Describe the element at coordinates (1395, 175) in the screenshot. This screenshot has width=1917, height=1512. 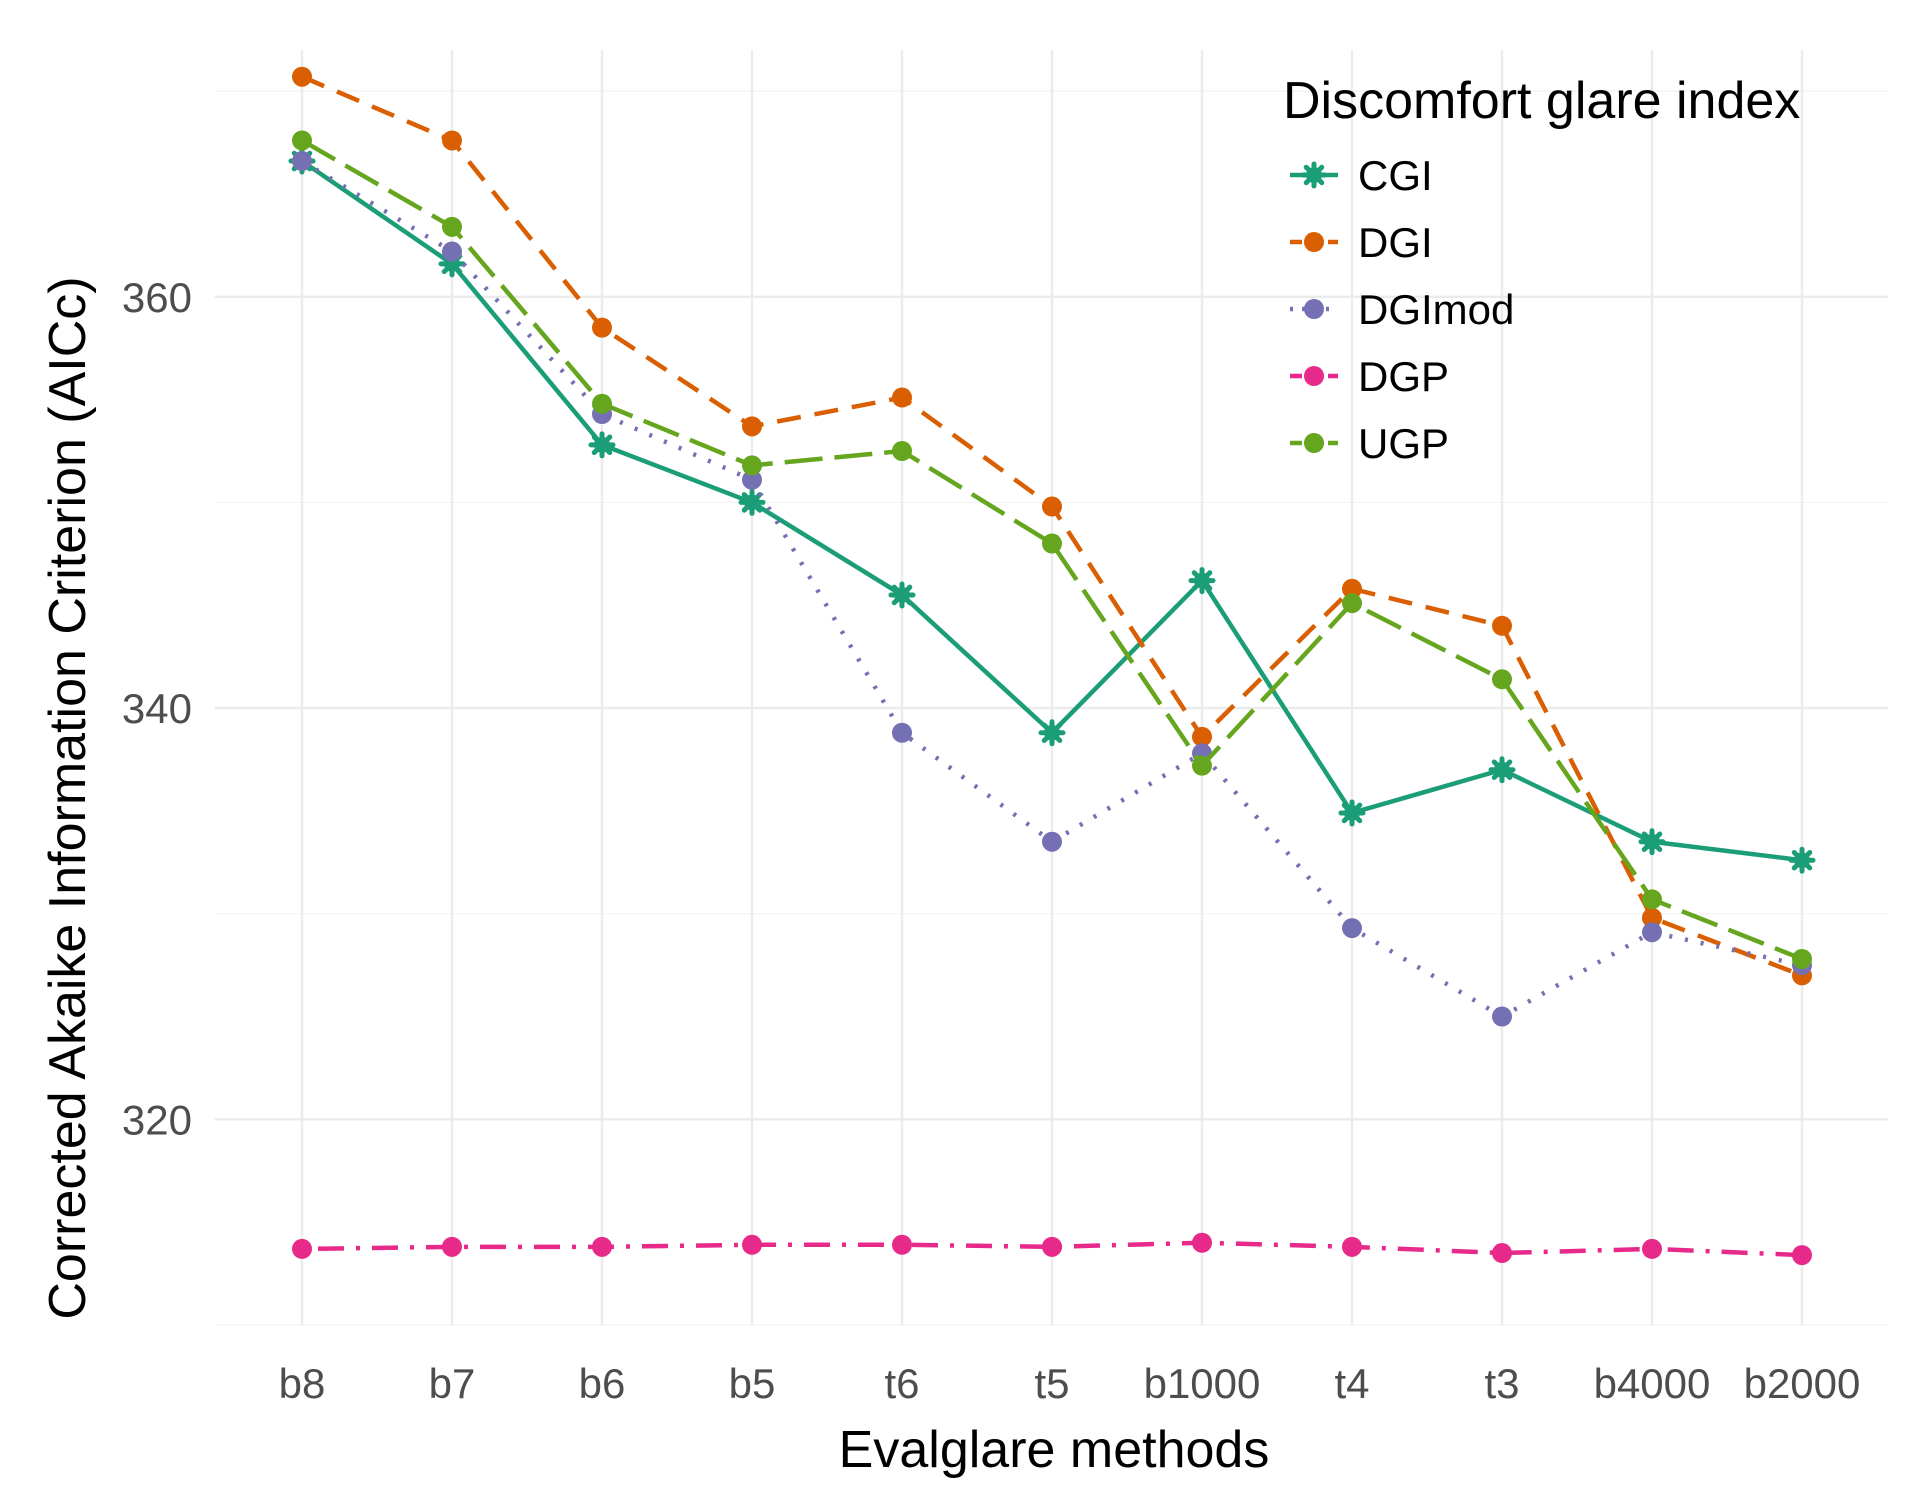
I see `legend-label: CGI` at that location.